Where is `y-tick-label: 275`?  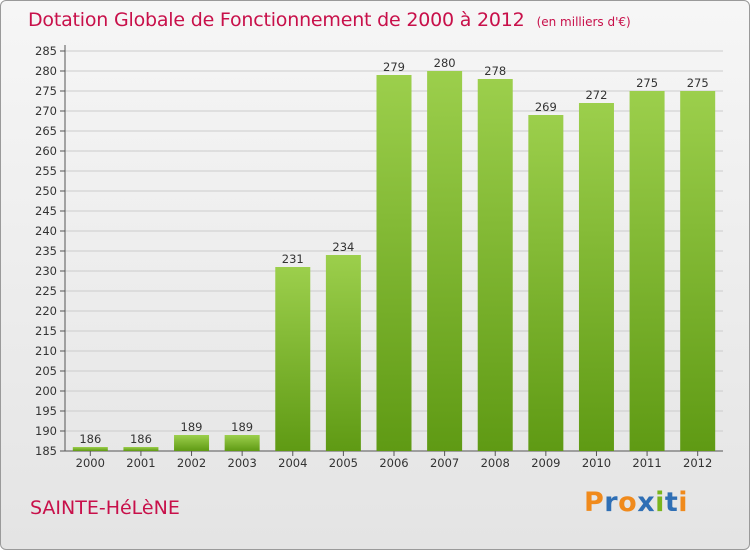 y-tick-label: 275 is located at coordinates (46, 91).